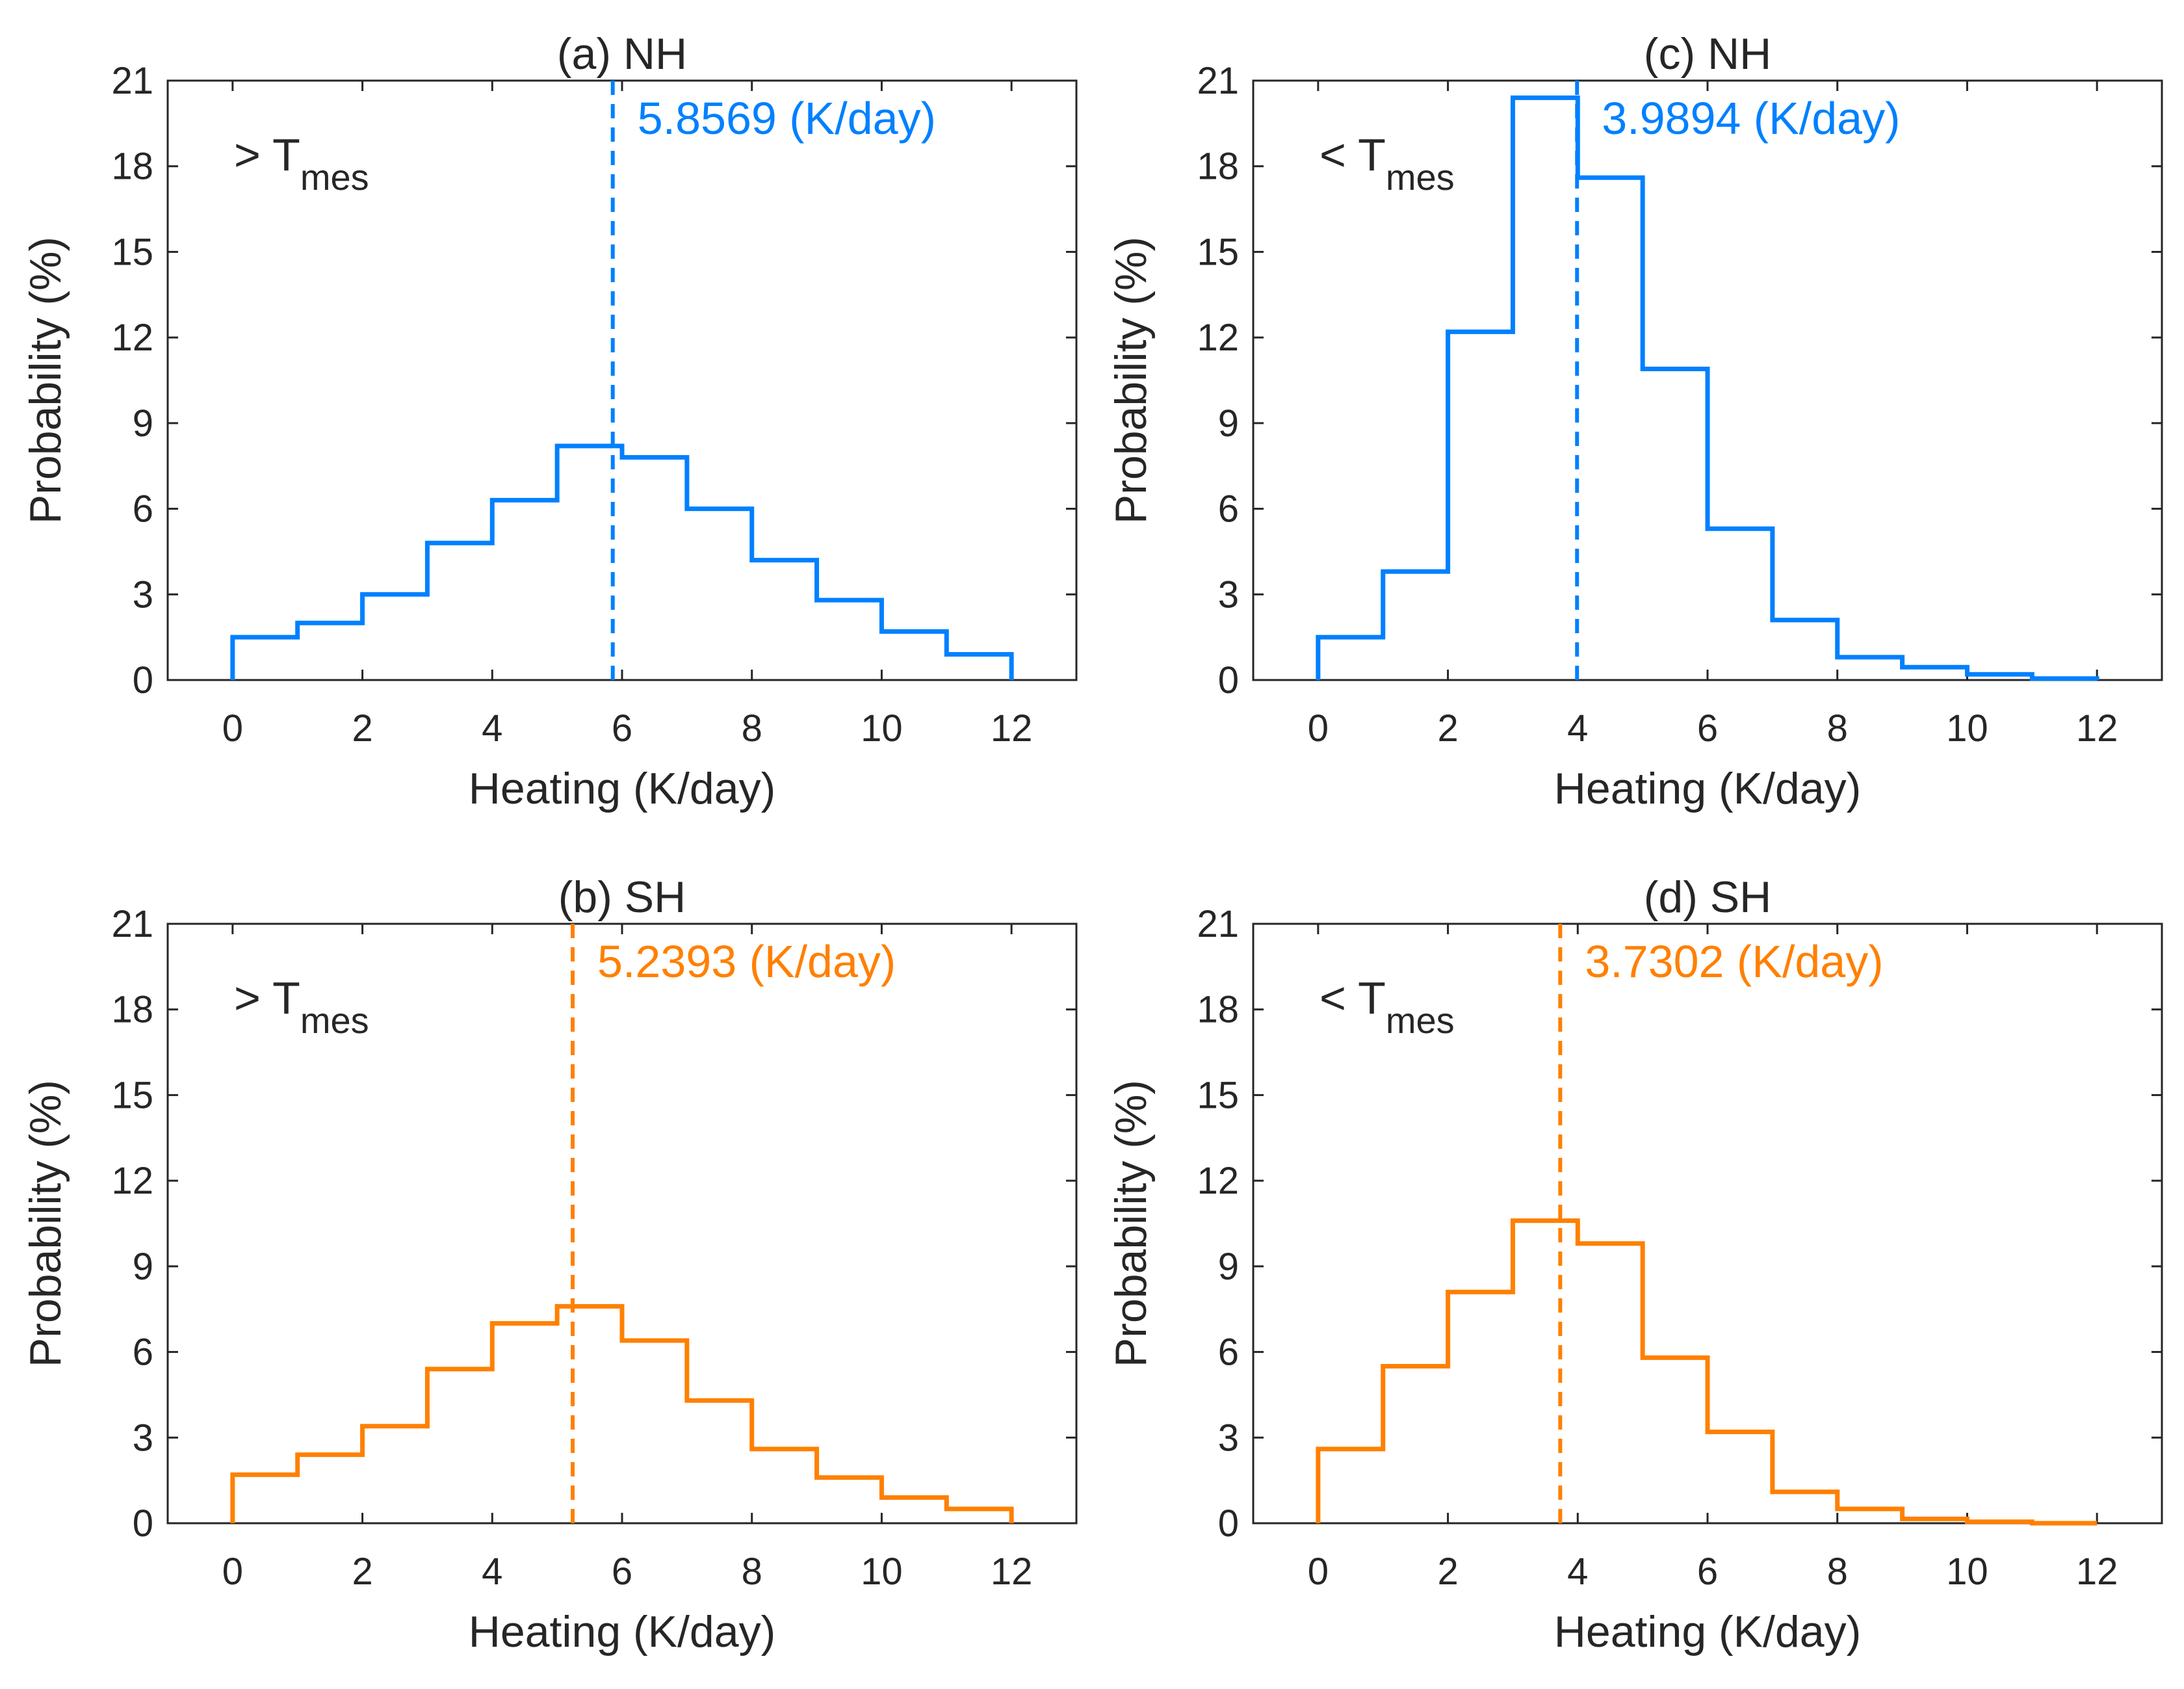 This screenshot has height=1689, width=2184. I want to click on condition-label: < Tmes, so click(1388, 163).